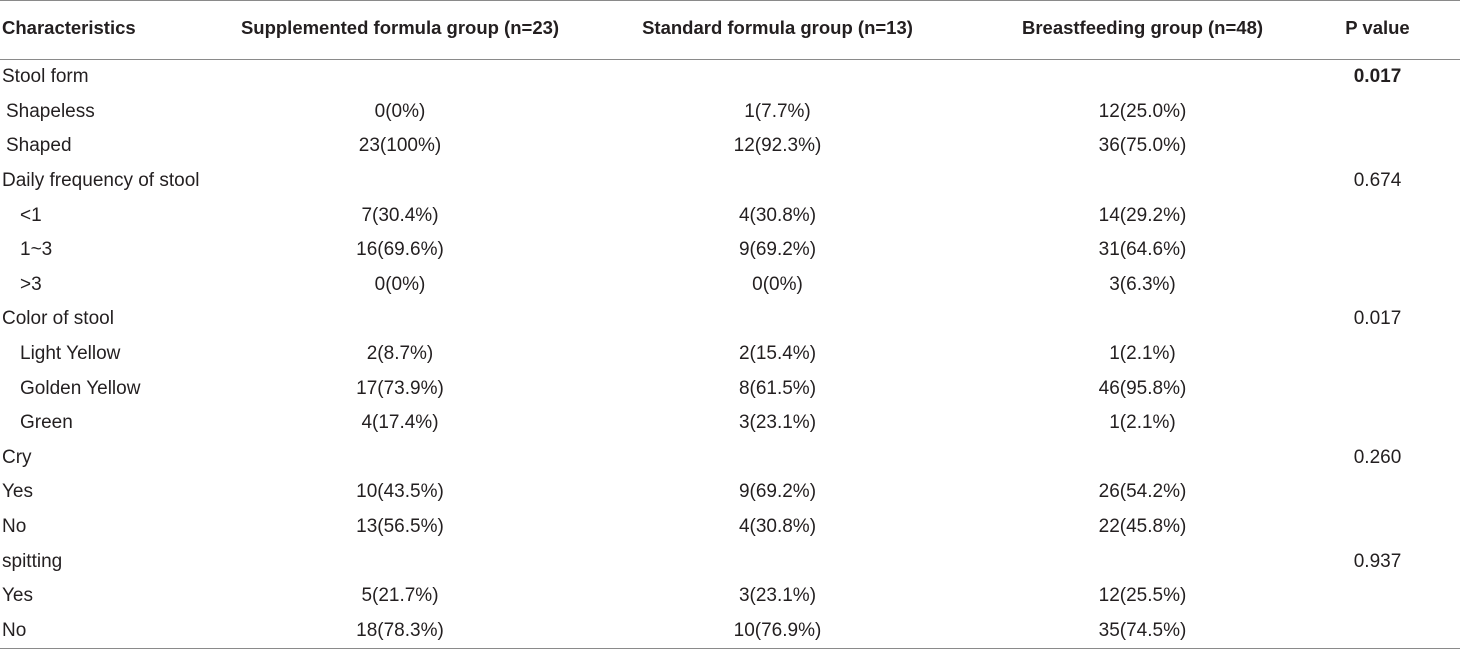 Image resolution: width=1460 pixels, height=661 pixels. I want to click on cell-breastfeeding: 31(64.6%), so click(1142, 250).